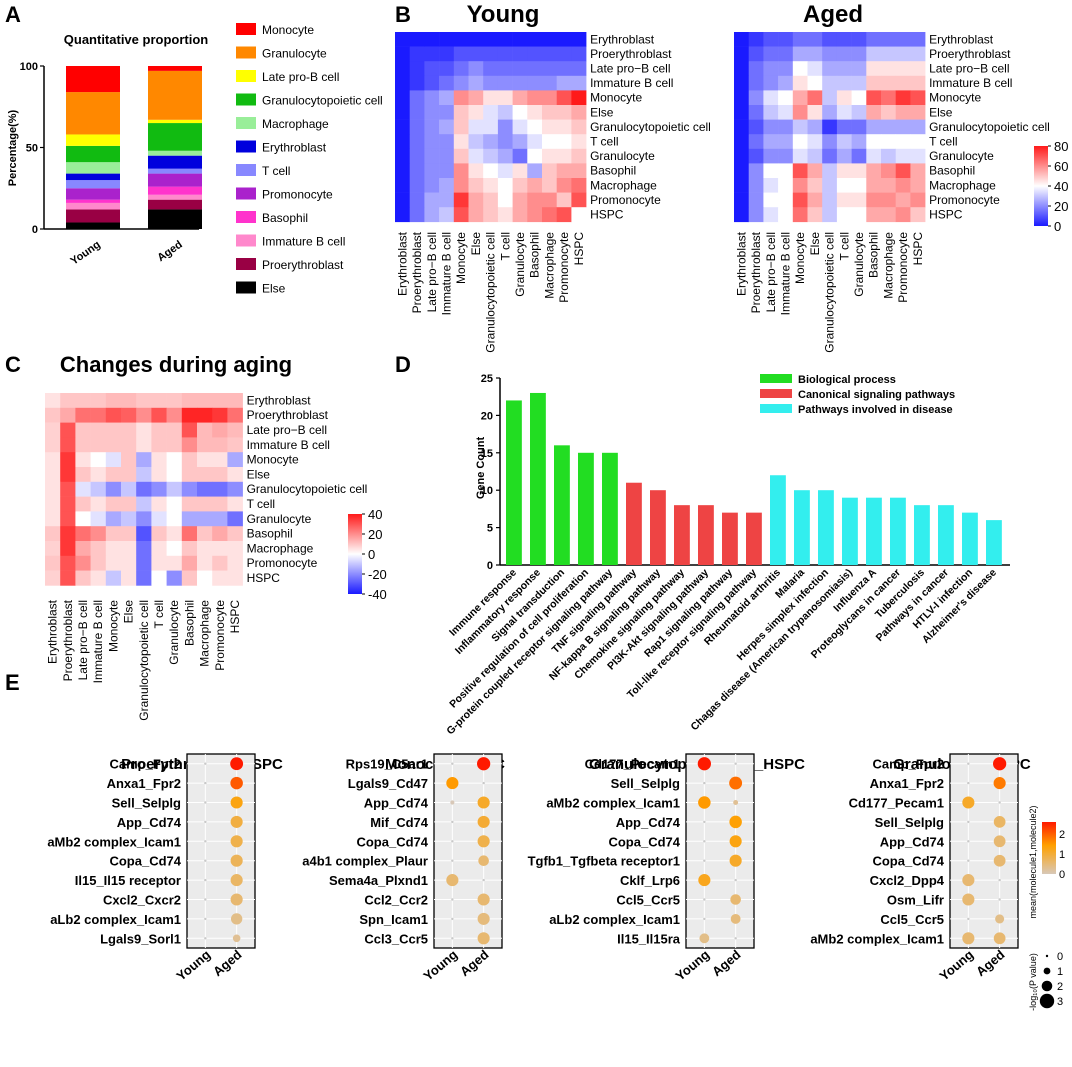 Image resolution: width=1072 pixels, height=1067 pixels. Describe the element at coordinates (786, 112) in the screenshot. I see `heat-cell-b-aged-r5-c3` at that location.